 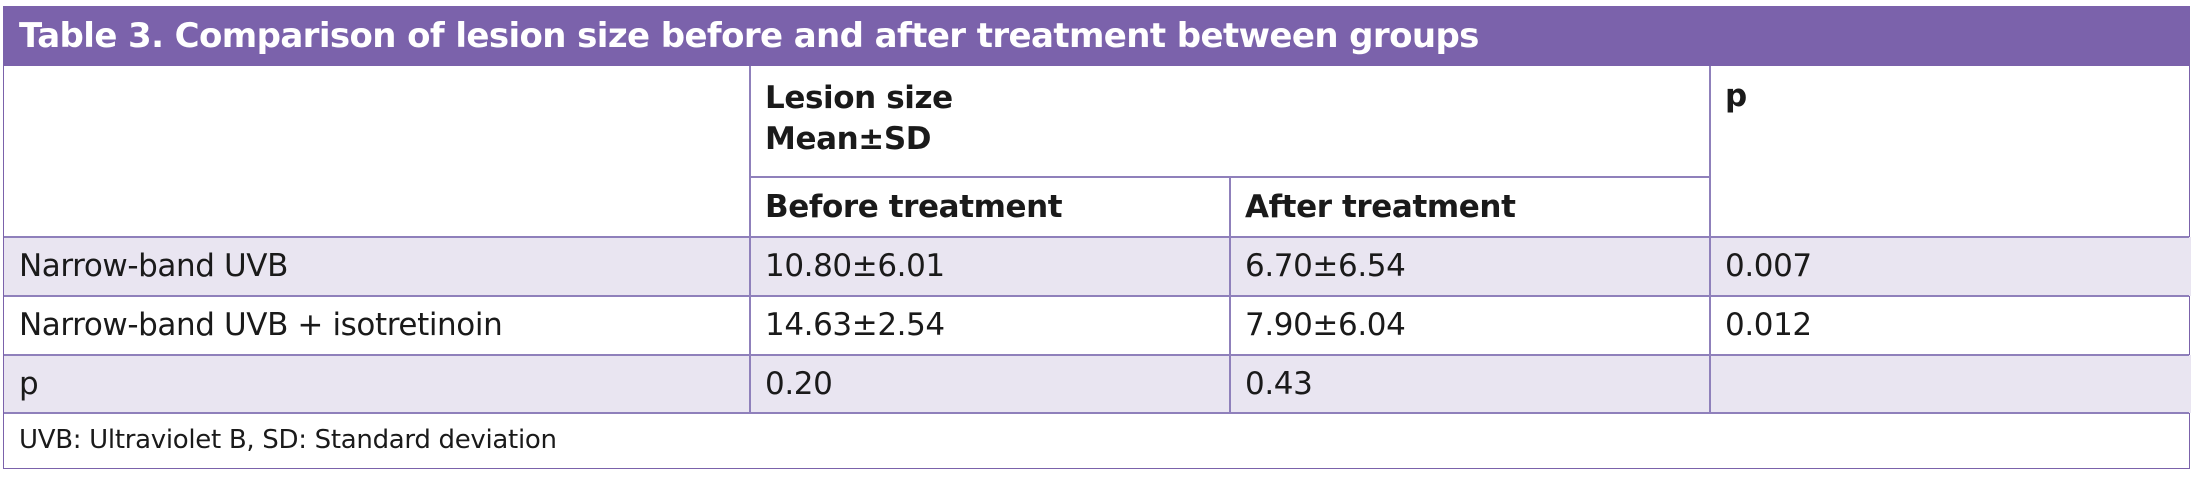 What do you see at coordinates (859, 98) in the screenshot?
I see `lesion-size-label: Lesion size` at bounding box center [859, 98].